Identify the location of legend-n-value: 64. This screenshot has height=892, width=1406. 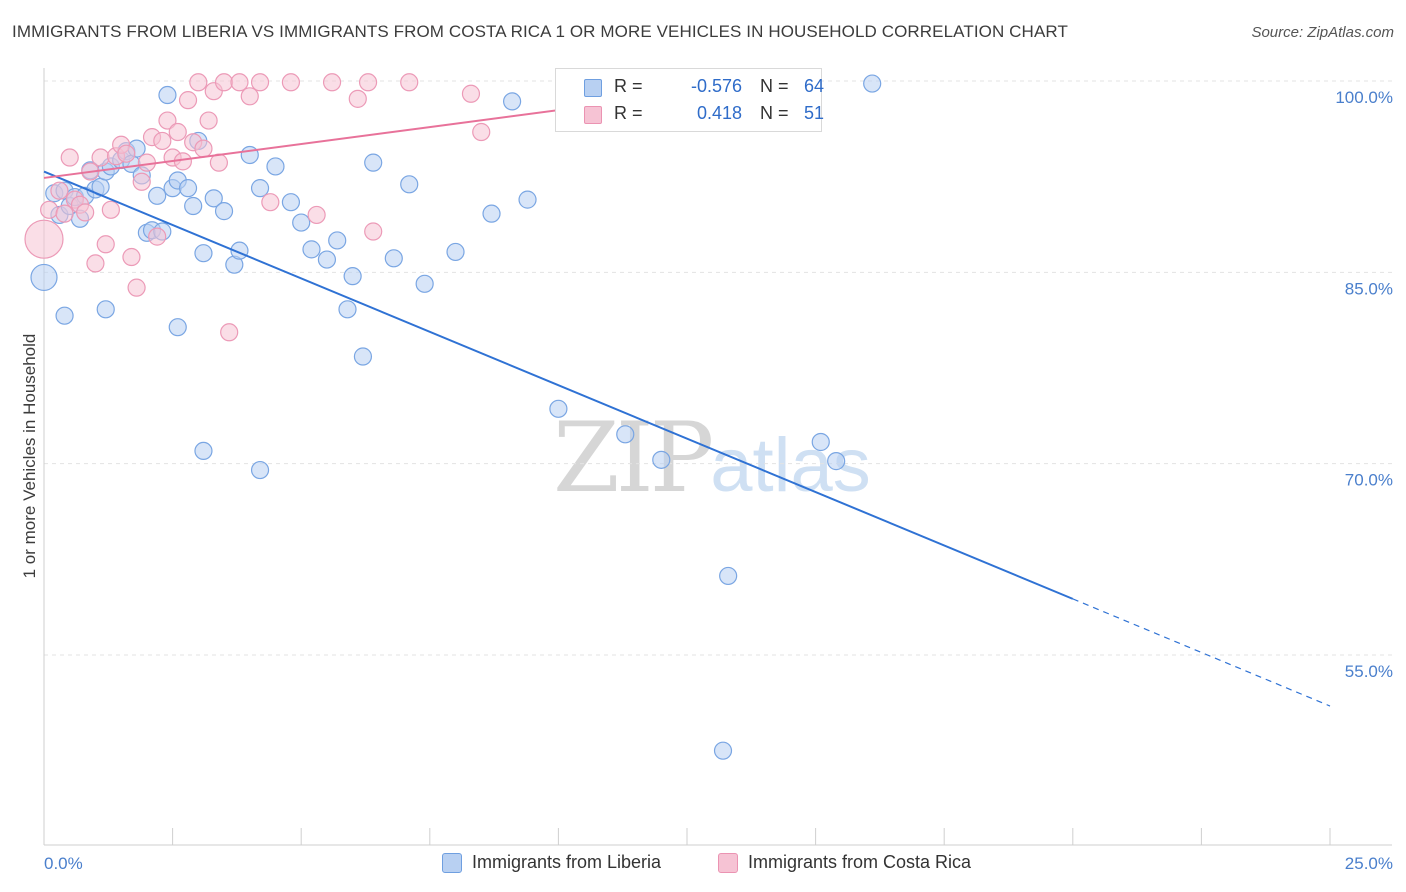
(813, 86).